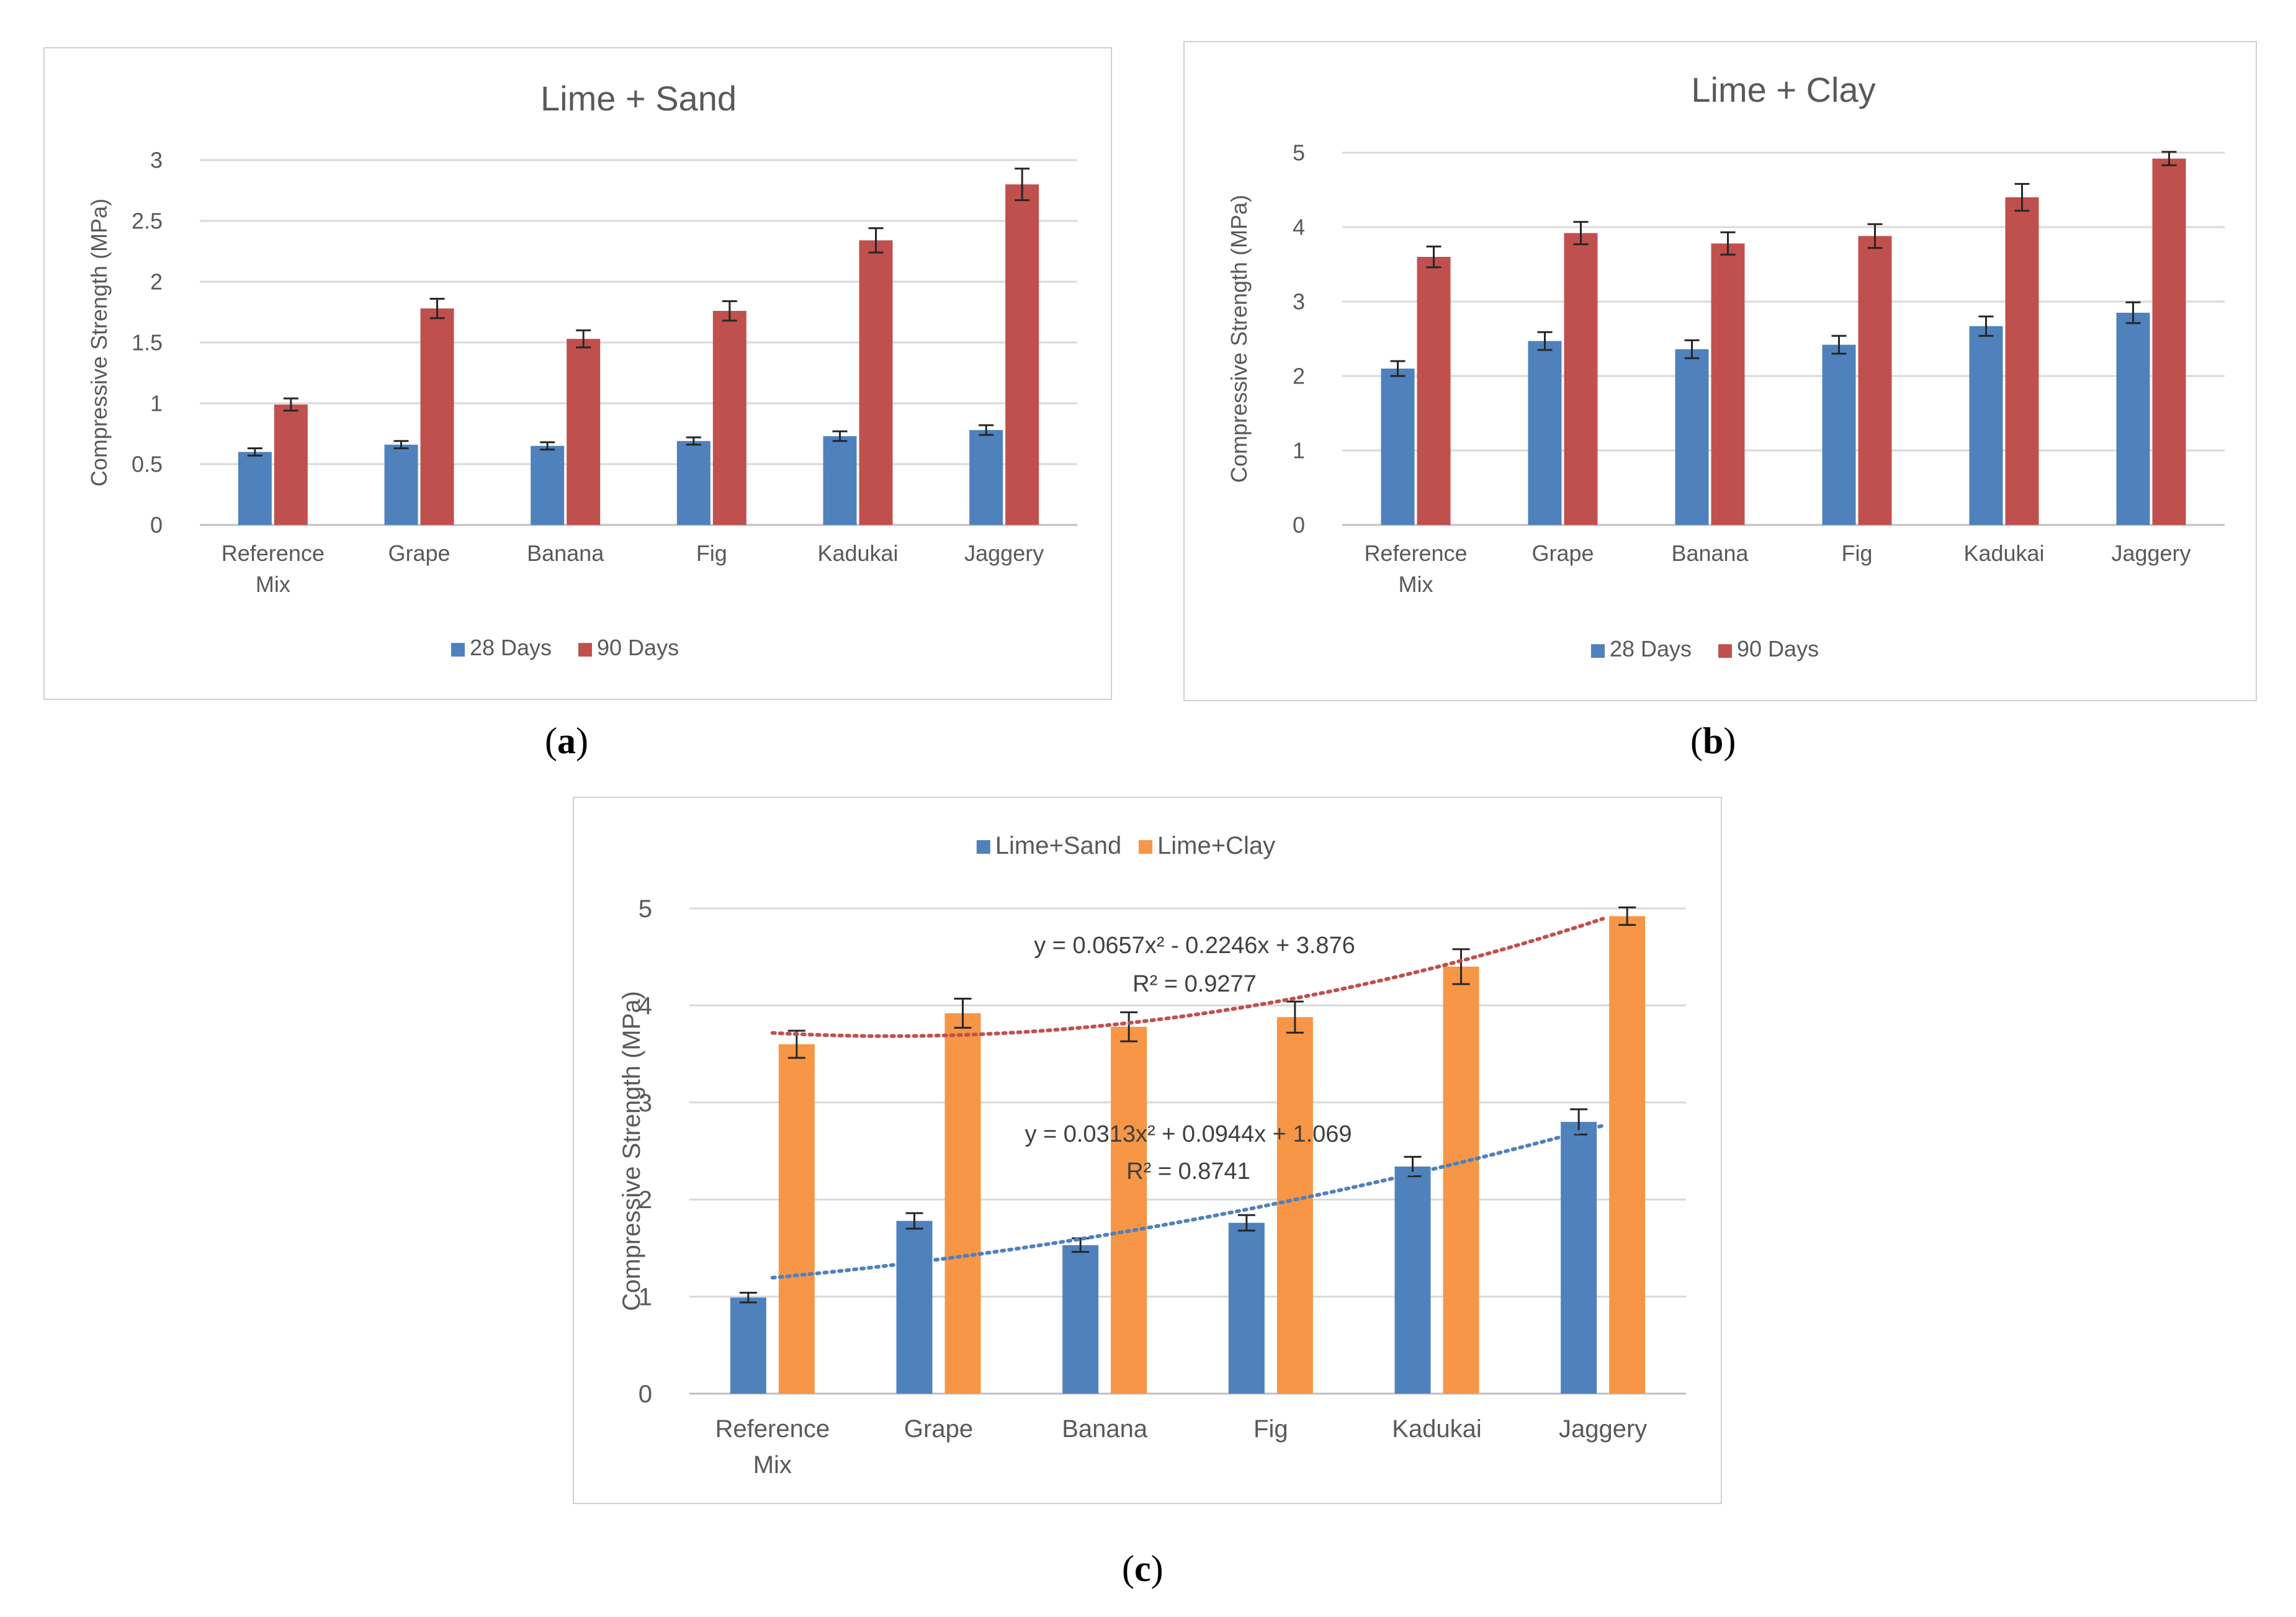  What do you see at coordinates (1188, 1134) in the screenshot?
I see `trendline-equation: y = 0.0313x² + 0.0944x + 1.069` at bounding box center [1188, 1134].